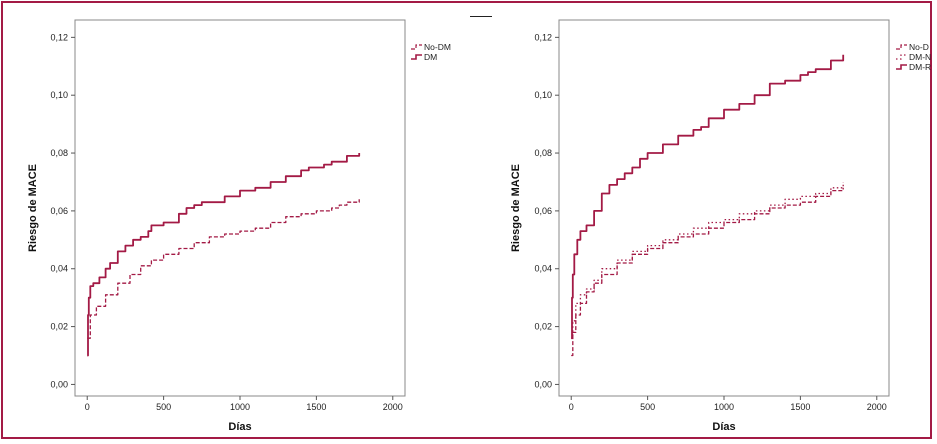 The height and width of the screenshot is (444, 937). Describe the element at coordinates (919, 47) in the screenshot. I see `legend-label: No-D` at that location.